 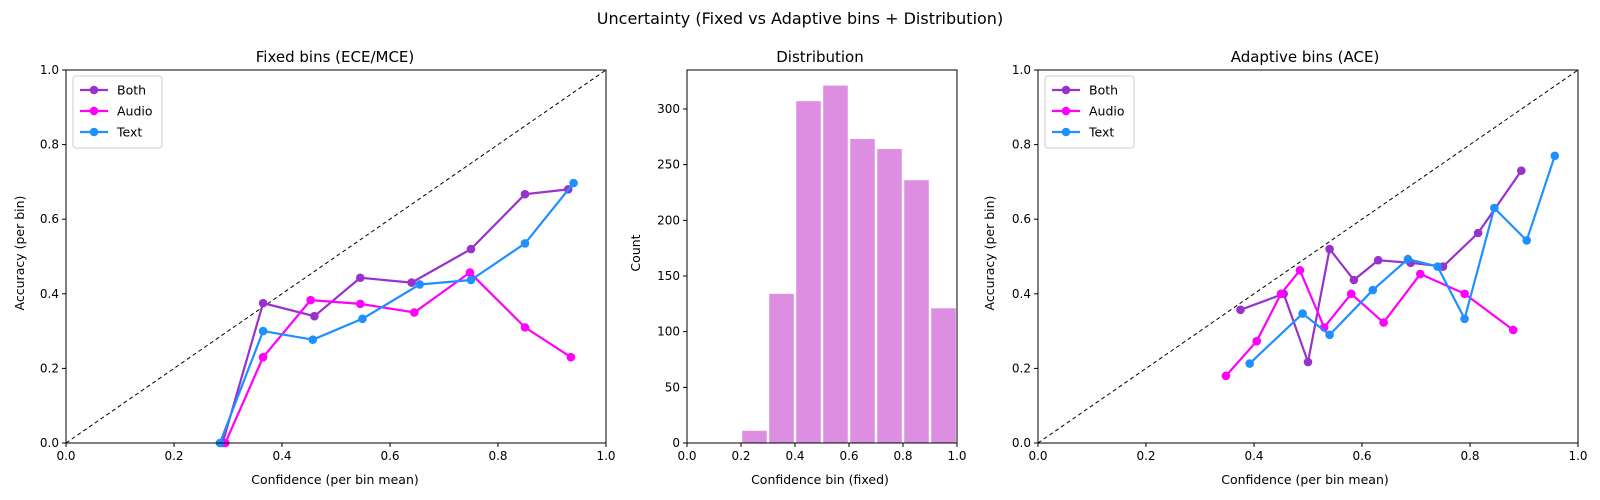 What do you see at coordinates (49, 145) in the screenshot?
I see `y-tick-label: 0.8` at bounding box center [49, 145].